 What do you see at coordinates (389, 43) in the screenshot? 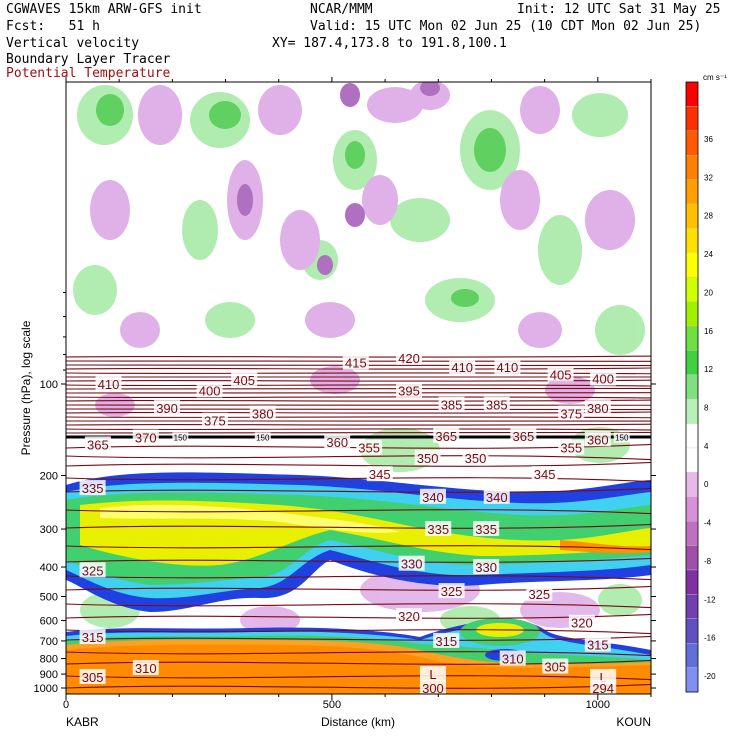
I see `xy-coordinates: XY= 187.4,173.8 to 191.8,100.1` at bounding box center [389, 43].